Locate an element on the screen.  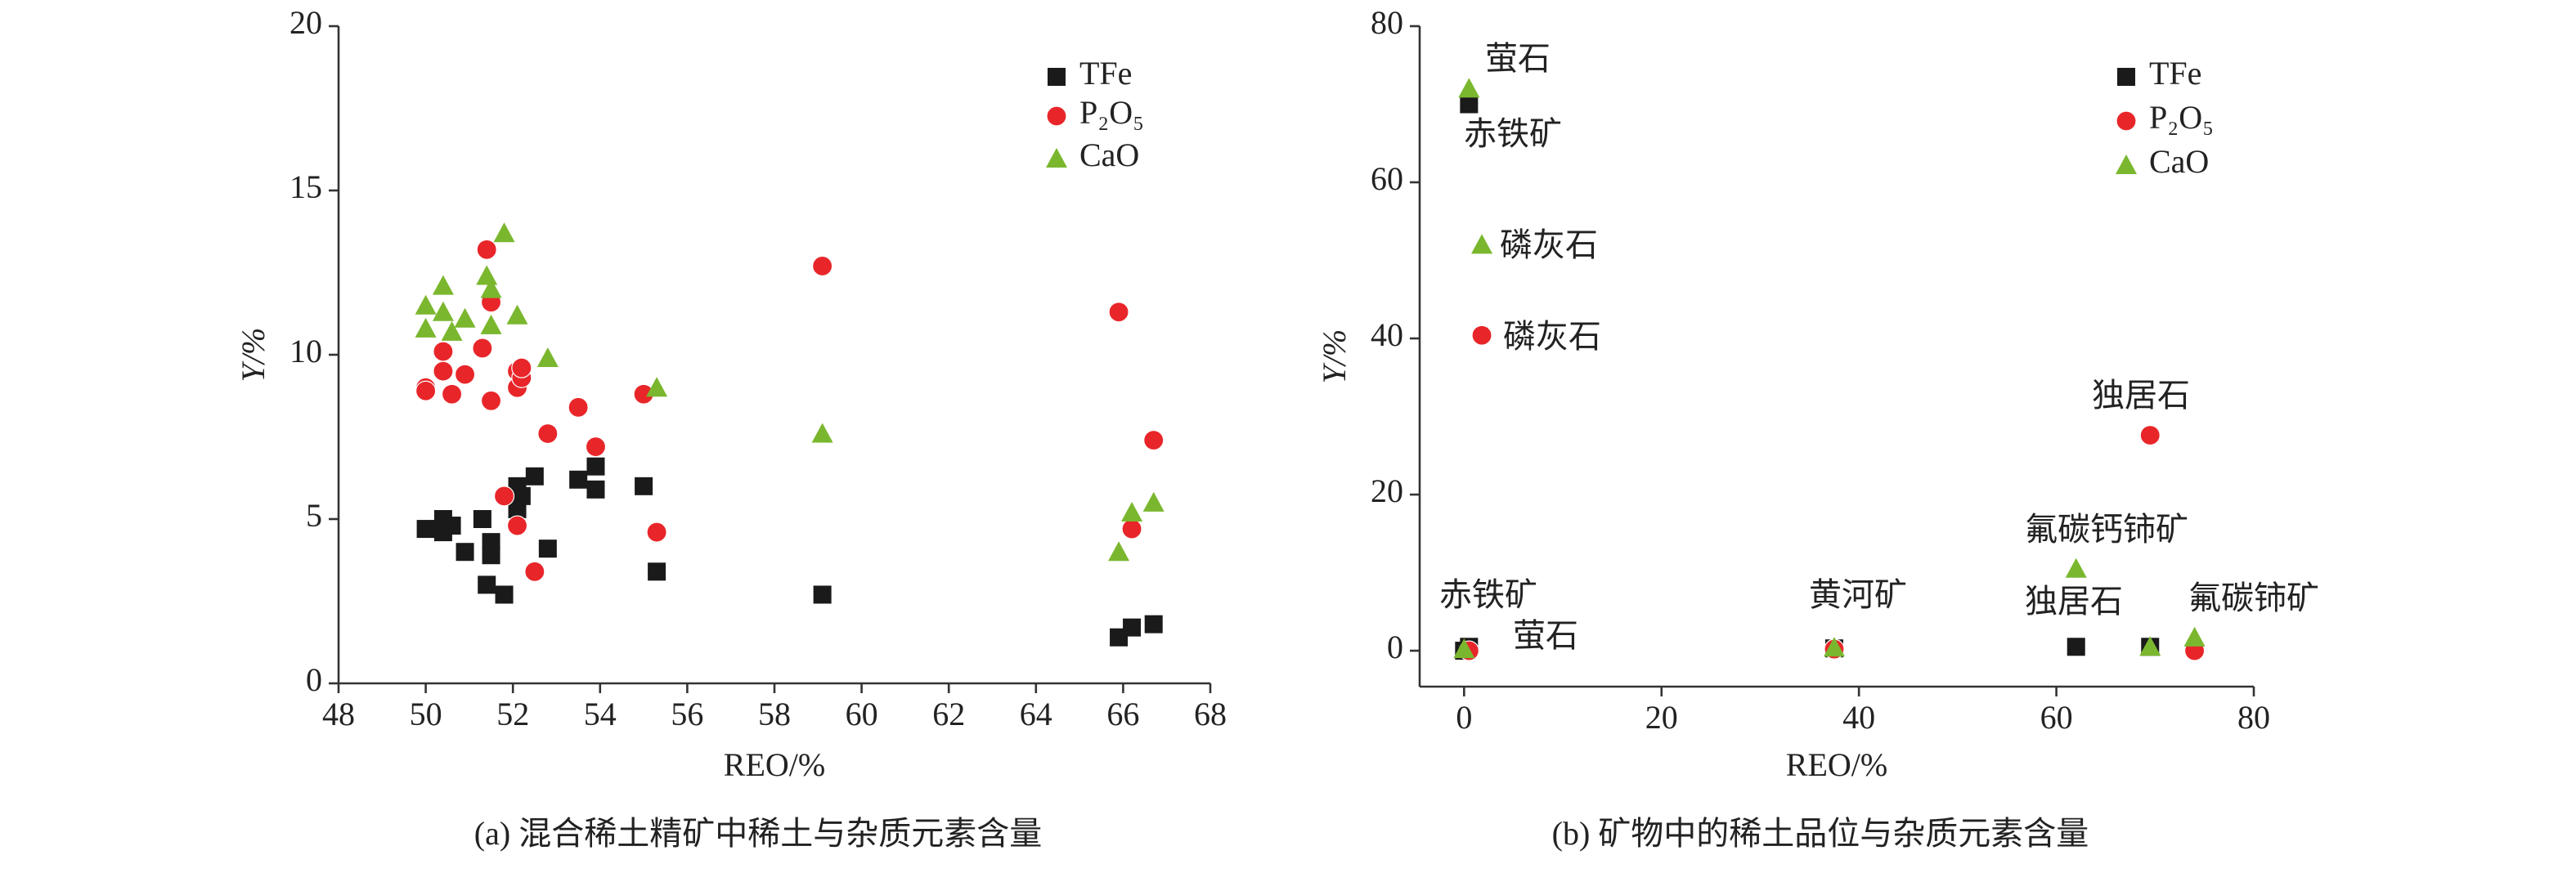
annotation: 氟碳铈矿 is located at coordinates (2253, 598).